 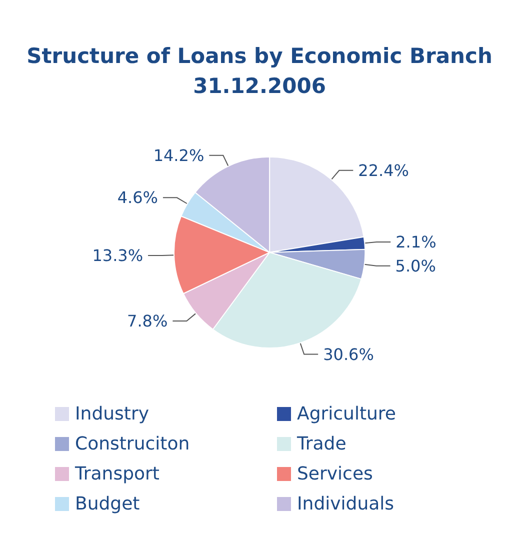 What do you see at coordinates (321, 444) in the screenshot?
I see `legend-label: Trade` at bounding box center [321, 444].